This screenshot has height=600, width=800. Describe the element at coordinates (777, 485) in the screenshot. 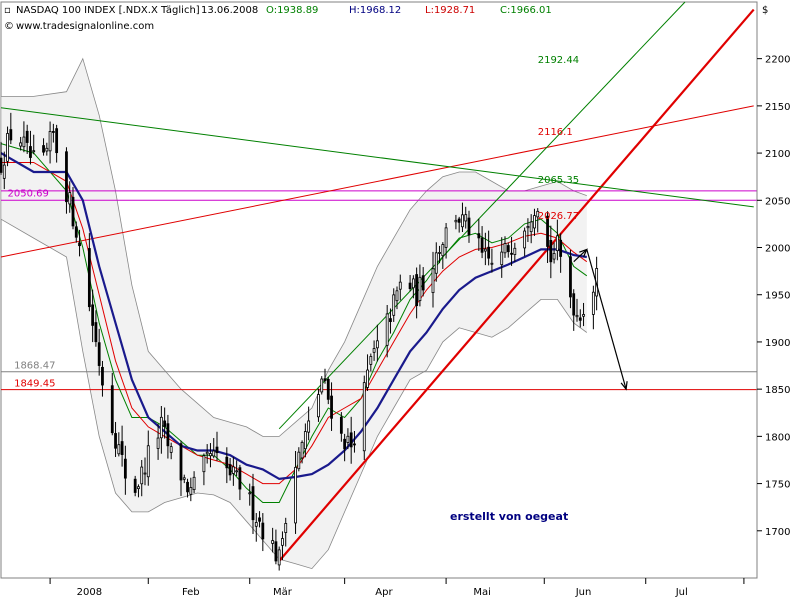

I see `y-tick-label: 1750` at that location.